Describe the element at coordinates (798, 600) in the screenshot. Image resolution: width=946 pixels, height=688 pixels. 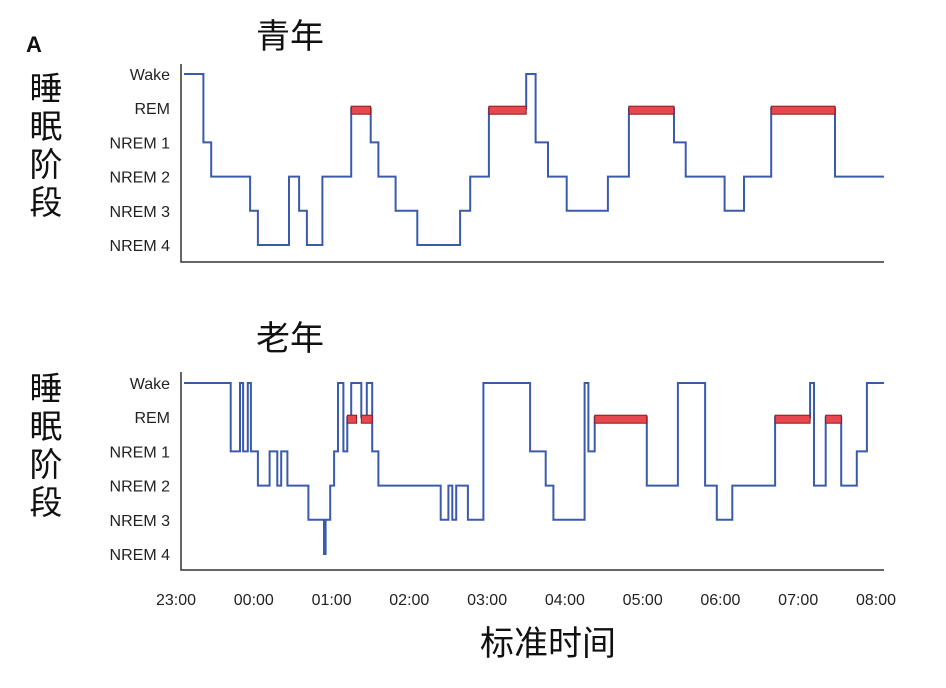
I see `x-tick-label: 07:00` at that location.